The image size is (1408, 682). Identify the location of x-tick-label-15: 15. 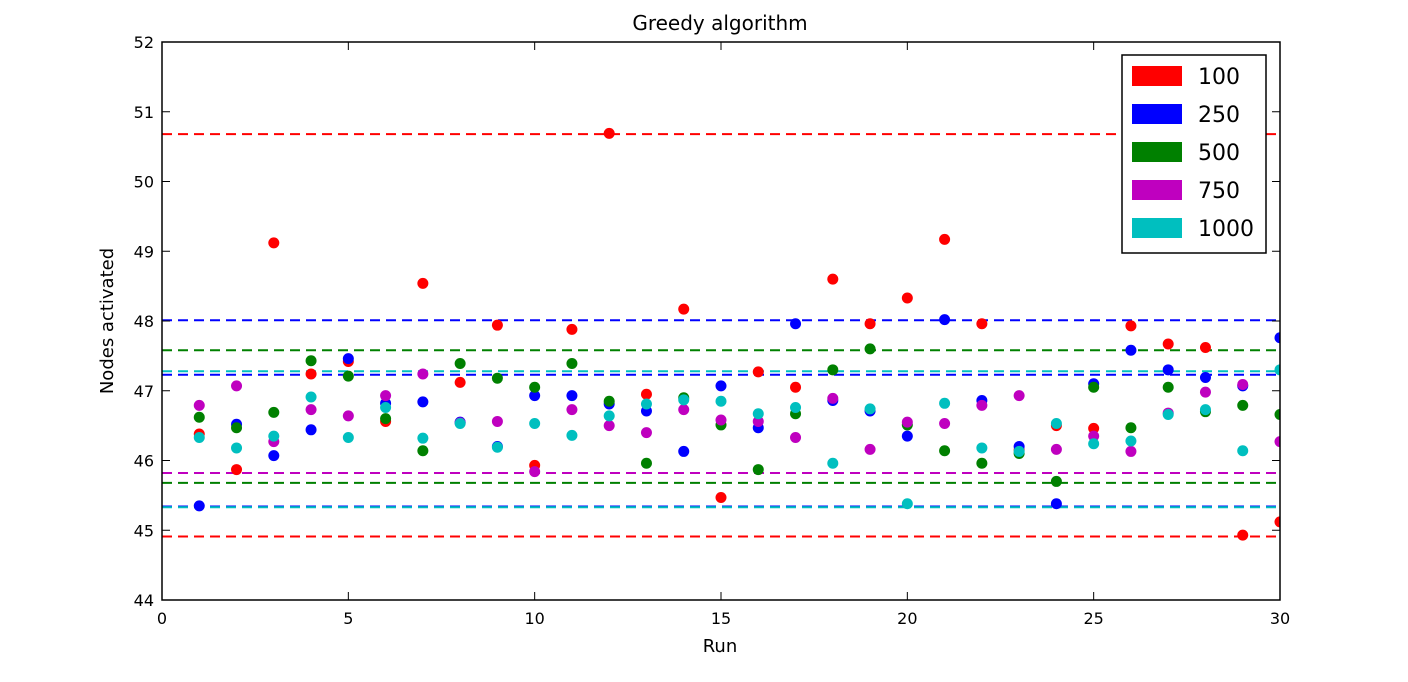
(721, 618).